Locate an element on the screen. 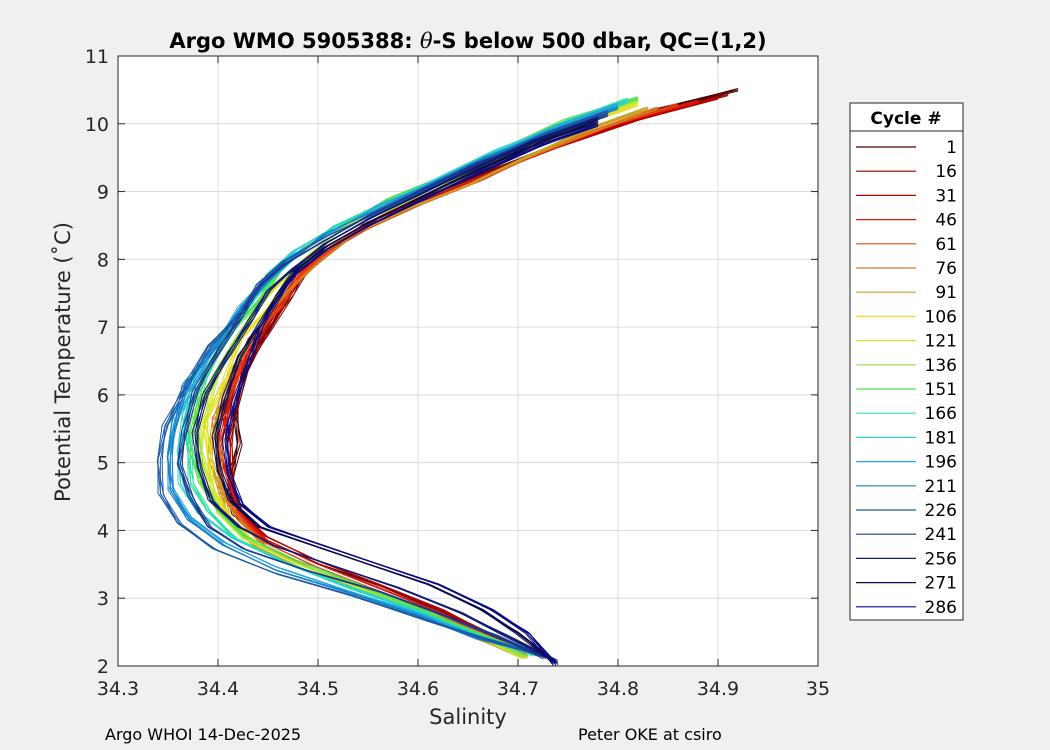 This screenshot has width=1050, height=750. y-tick-label: 5 is located at coordinates (103, 464).